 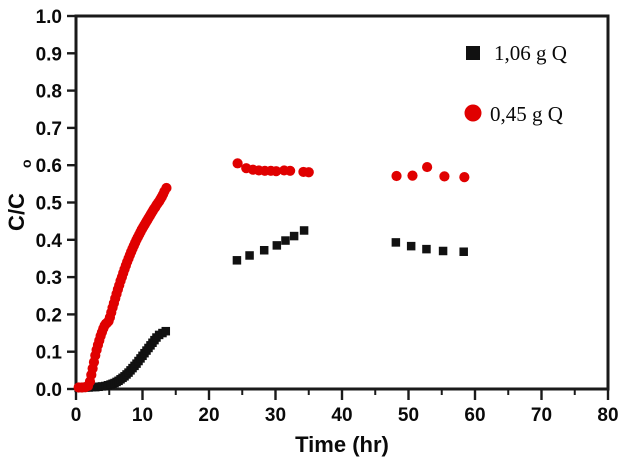 I want to click on legend-square-marker-icon, so click(x=473, y=53).